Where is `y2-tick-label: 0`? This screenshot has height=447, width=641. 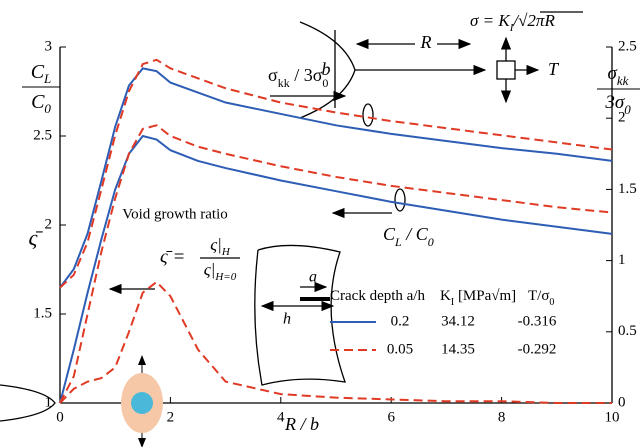 y2-tick-label: 0 is located at coordinates (622, 402).